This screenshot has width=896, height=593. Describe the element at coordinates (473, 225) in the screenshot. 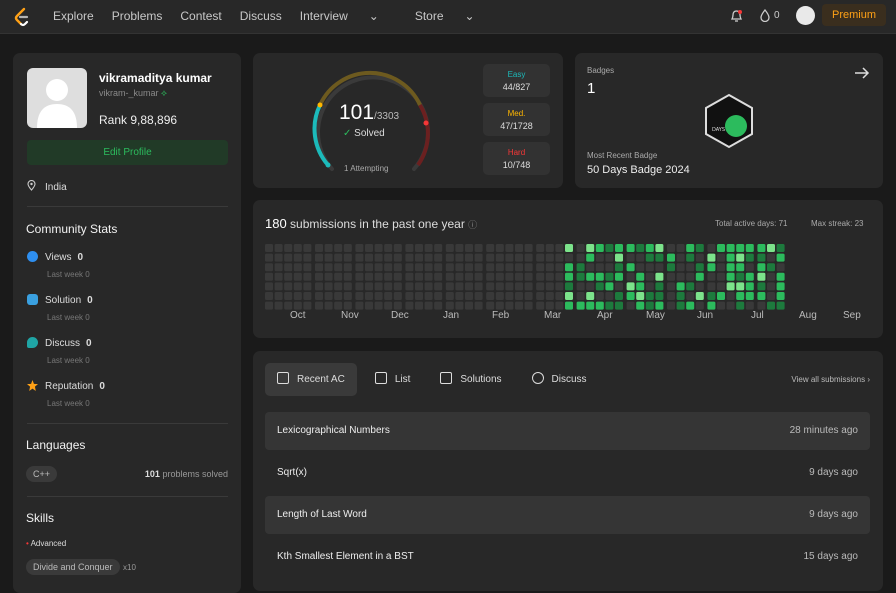

I see `info-icon: ⓘ` at that location.